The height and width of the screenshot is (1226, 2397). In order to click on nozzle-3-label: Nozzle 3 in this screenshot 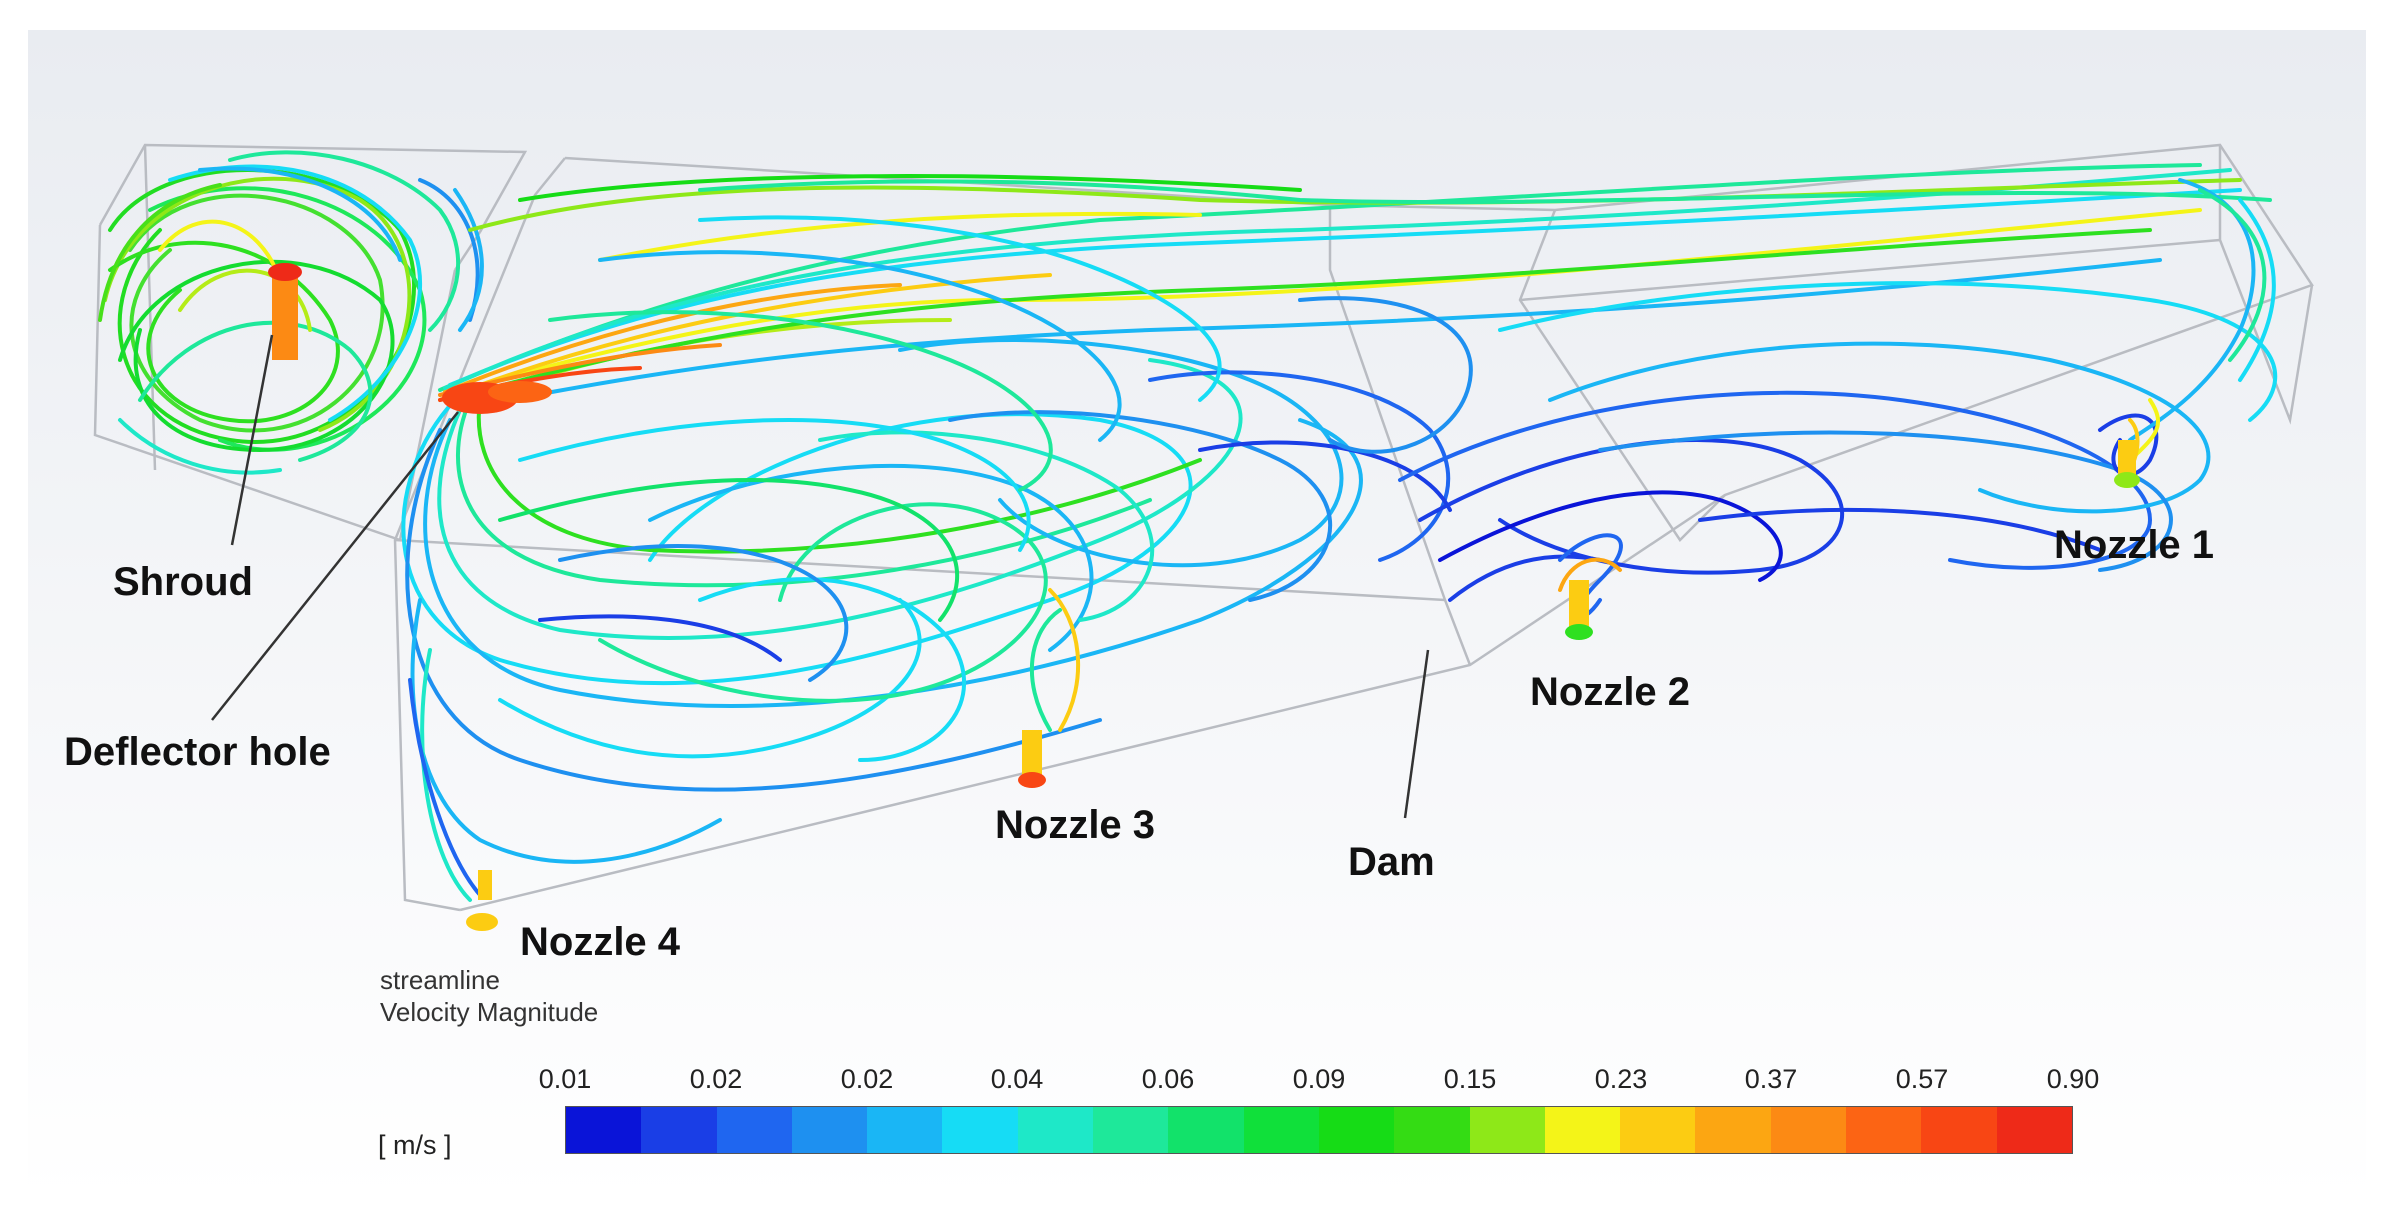, I will do `click(1075, 825)`.